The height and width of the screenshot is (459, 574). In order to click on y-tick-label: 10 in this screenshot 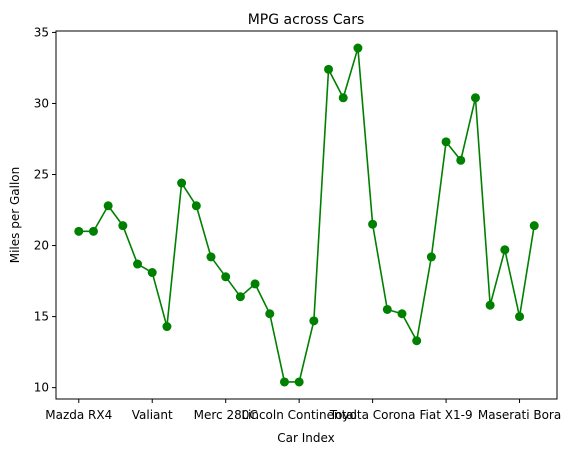, I will do `click(41, 388)`.